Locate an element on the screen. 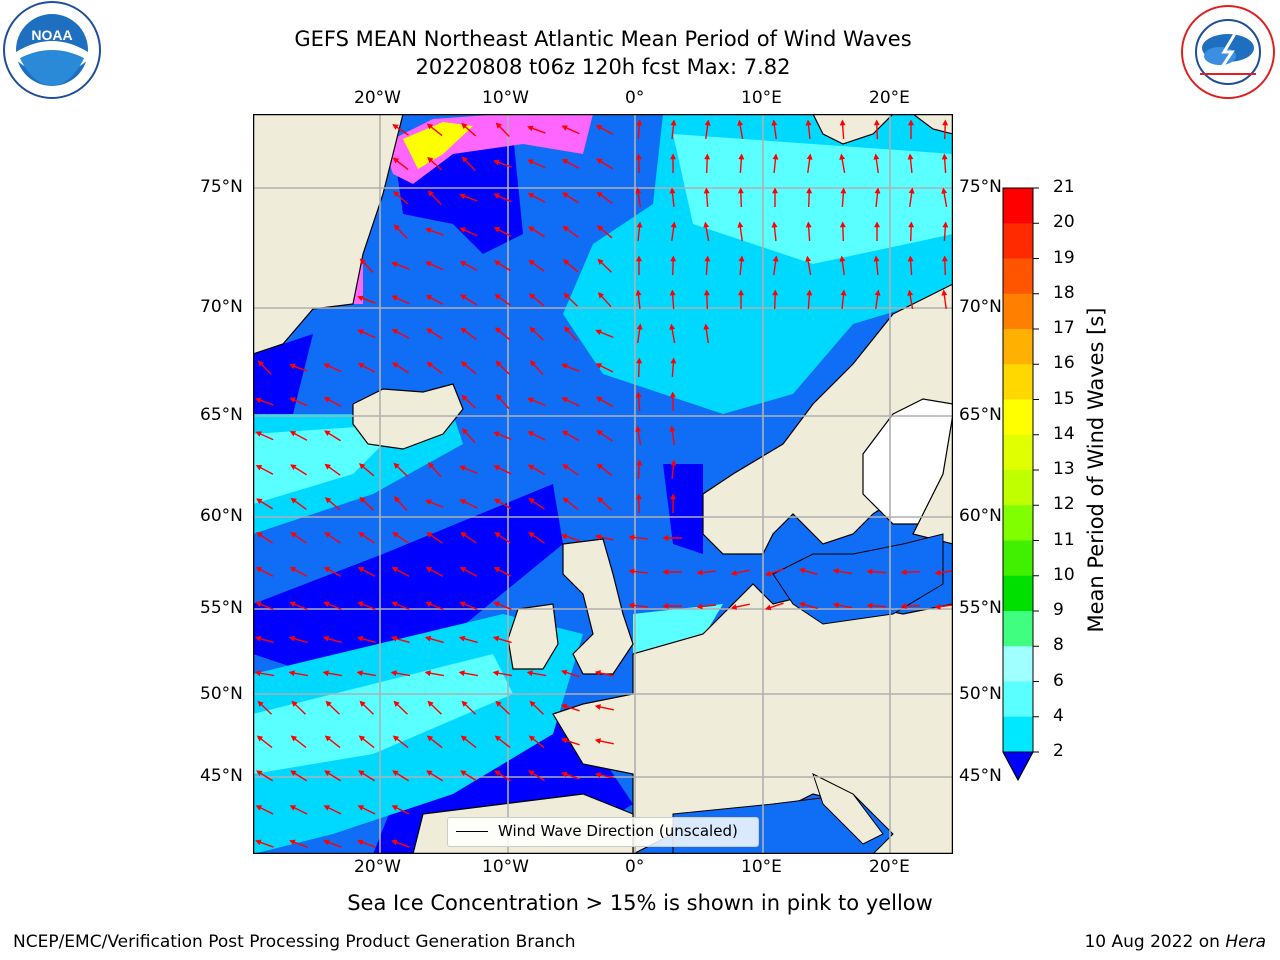  colorbar-tick-label: 13 is located at coordinates (1064, 469).